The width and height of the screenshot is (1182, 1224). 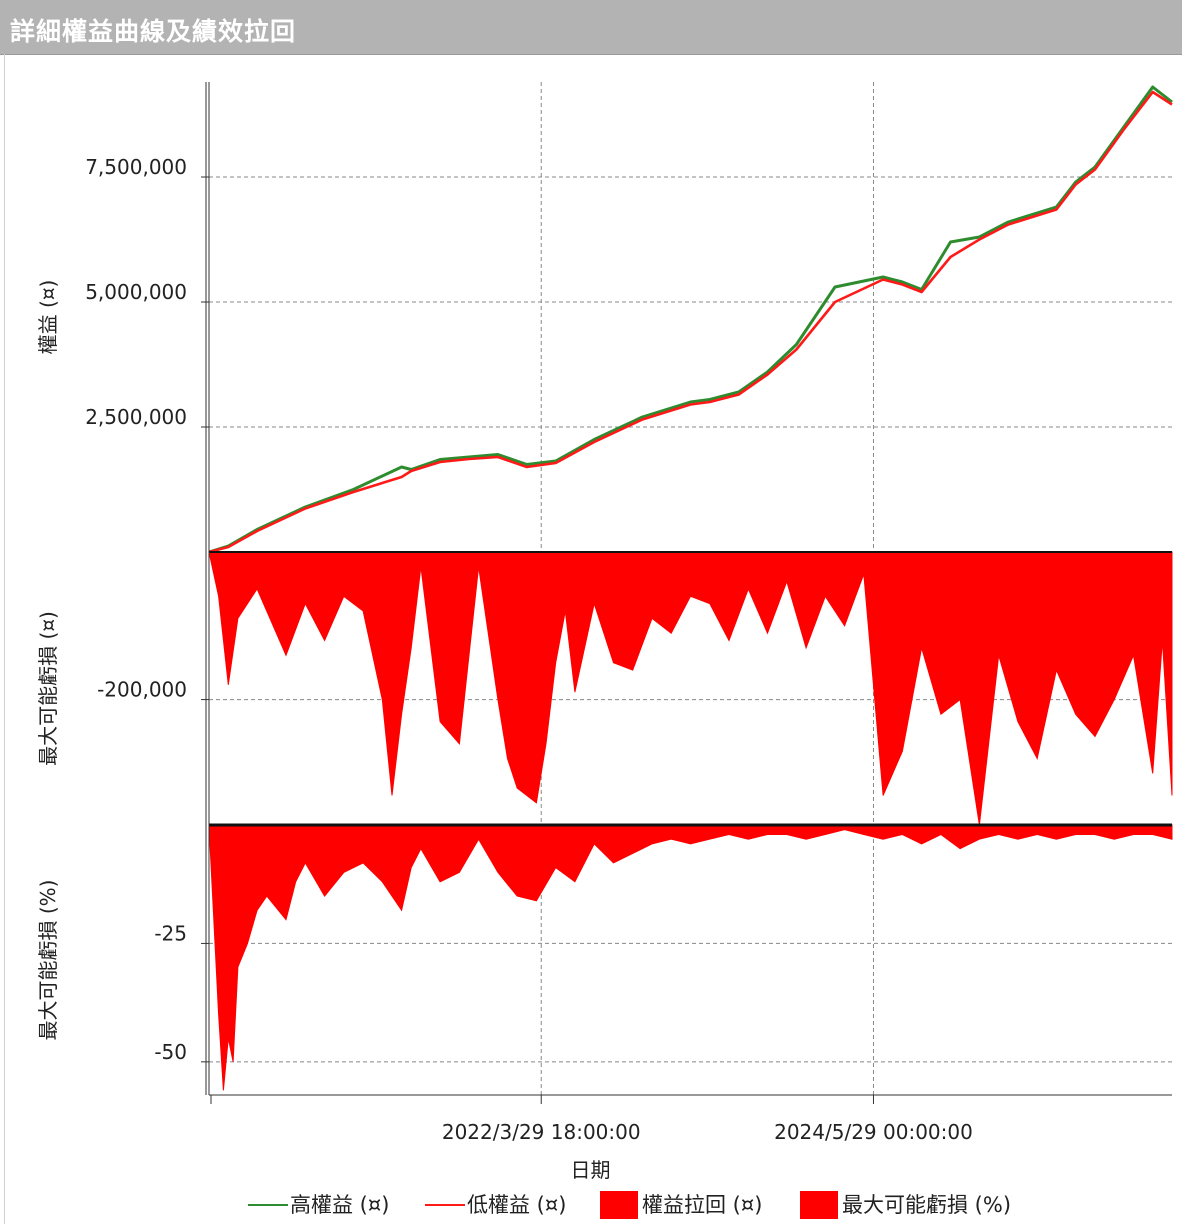 I want to click on x-tick-label: 2024/5/29 00:00:00, so click(x=873, y=1132).